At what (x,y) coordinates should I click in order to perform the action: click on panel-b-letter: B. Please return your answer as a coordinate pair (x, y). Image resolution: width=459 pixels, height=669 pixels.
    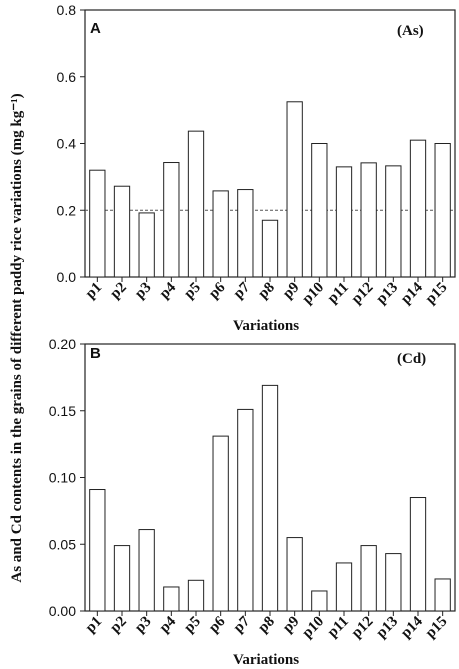
    Looking at the image, I should click on (95, 353).